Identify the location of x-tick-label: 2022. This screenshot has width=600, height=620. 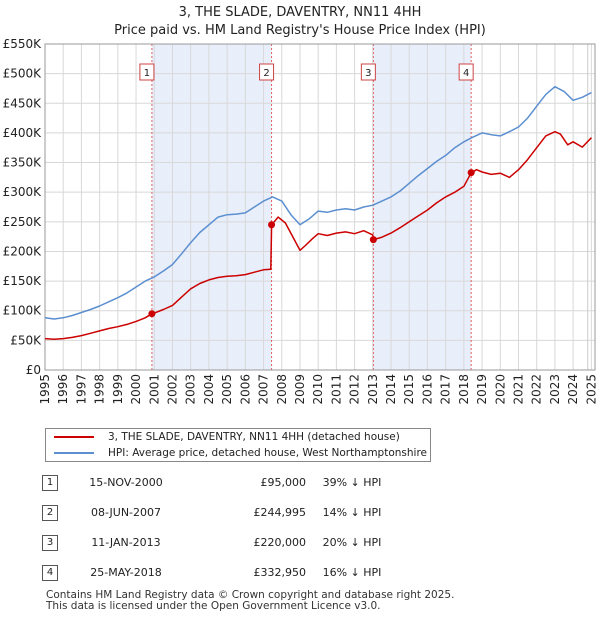
(537, 389).